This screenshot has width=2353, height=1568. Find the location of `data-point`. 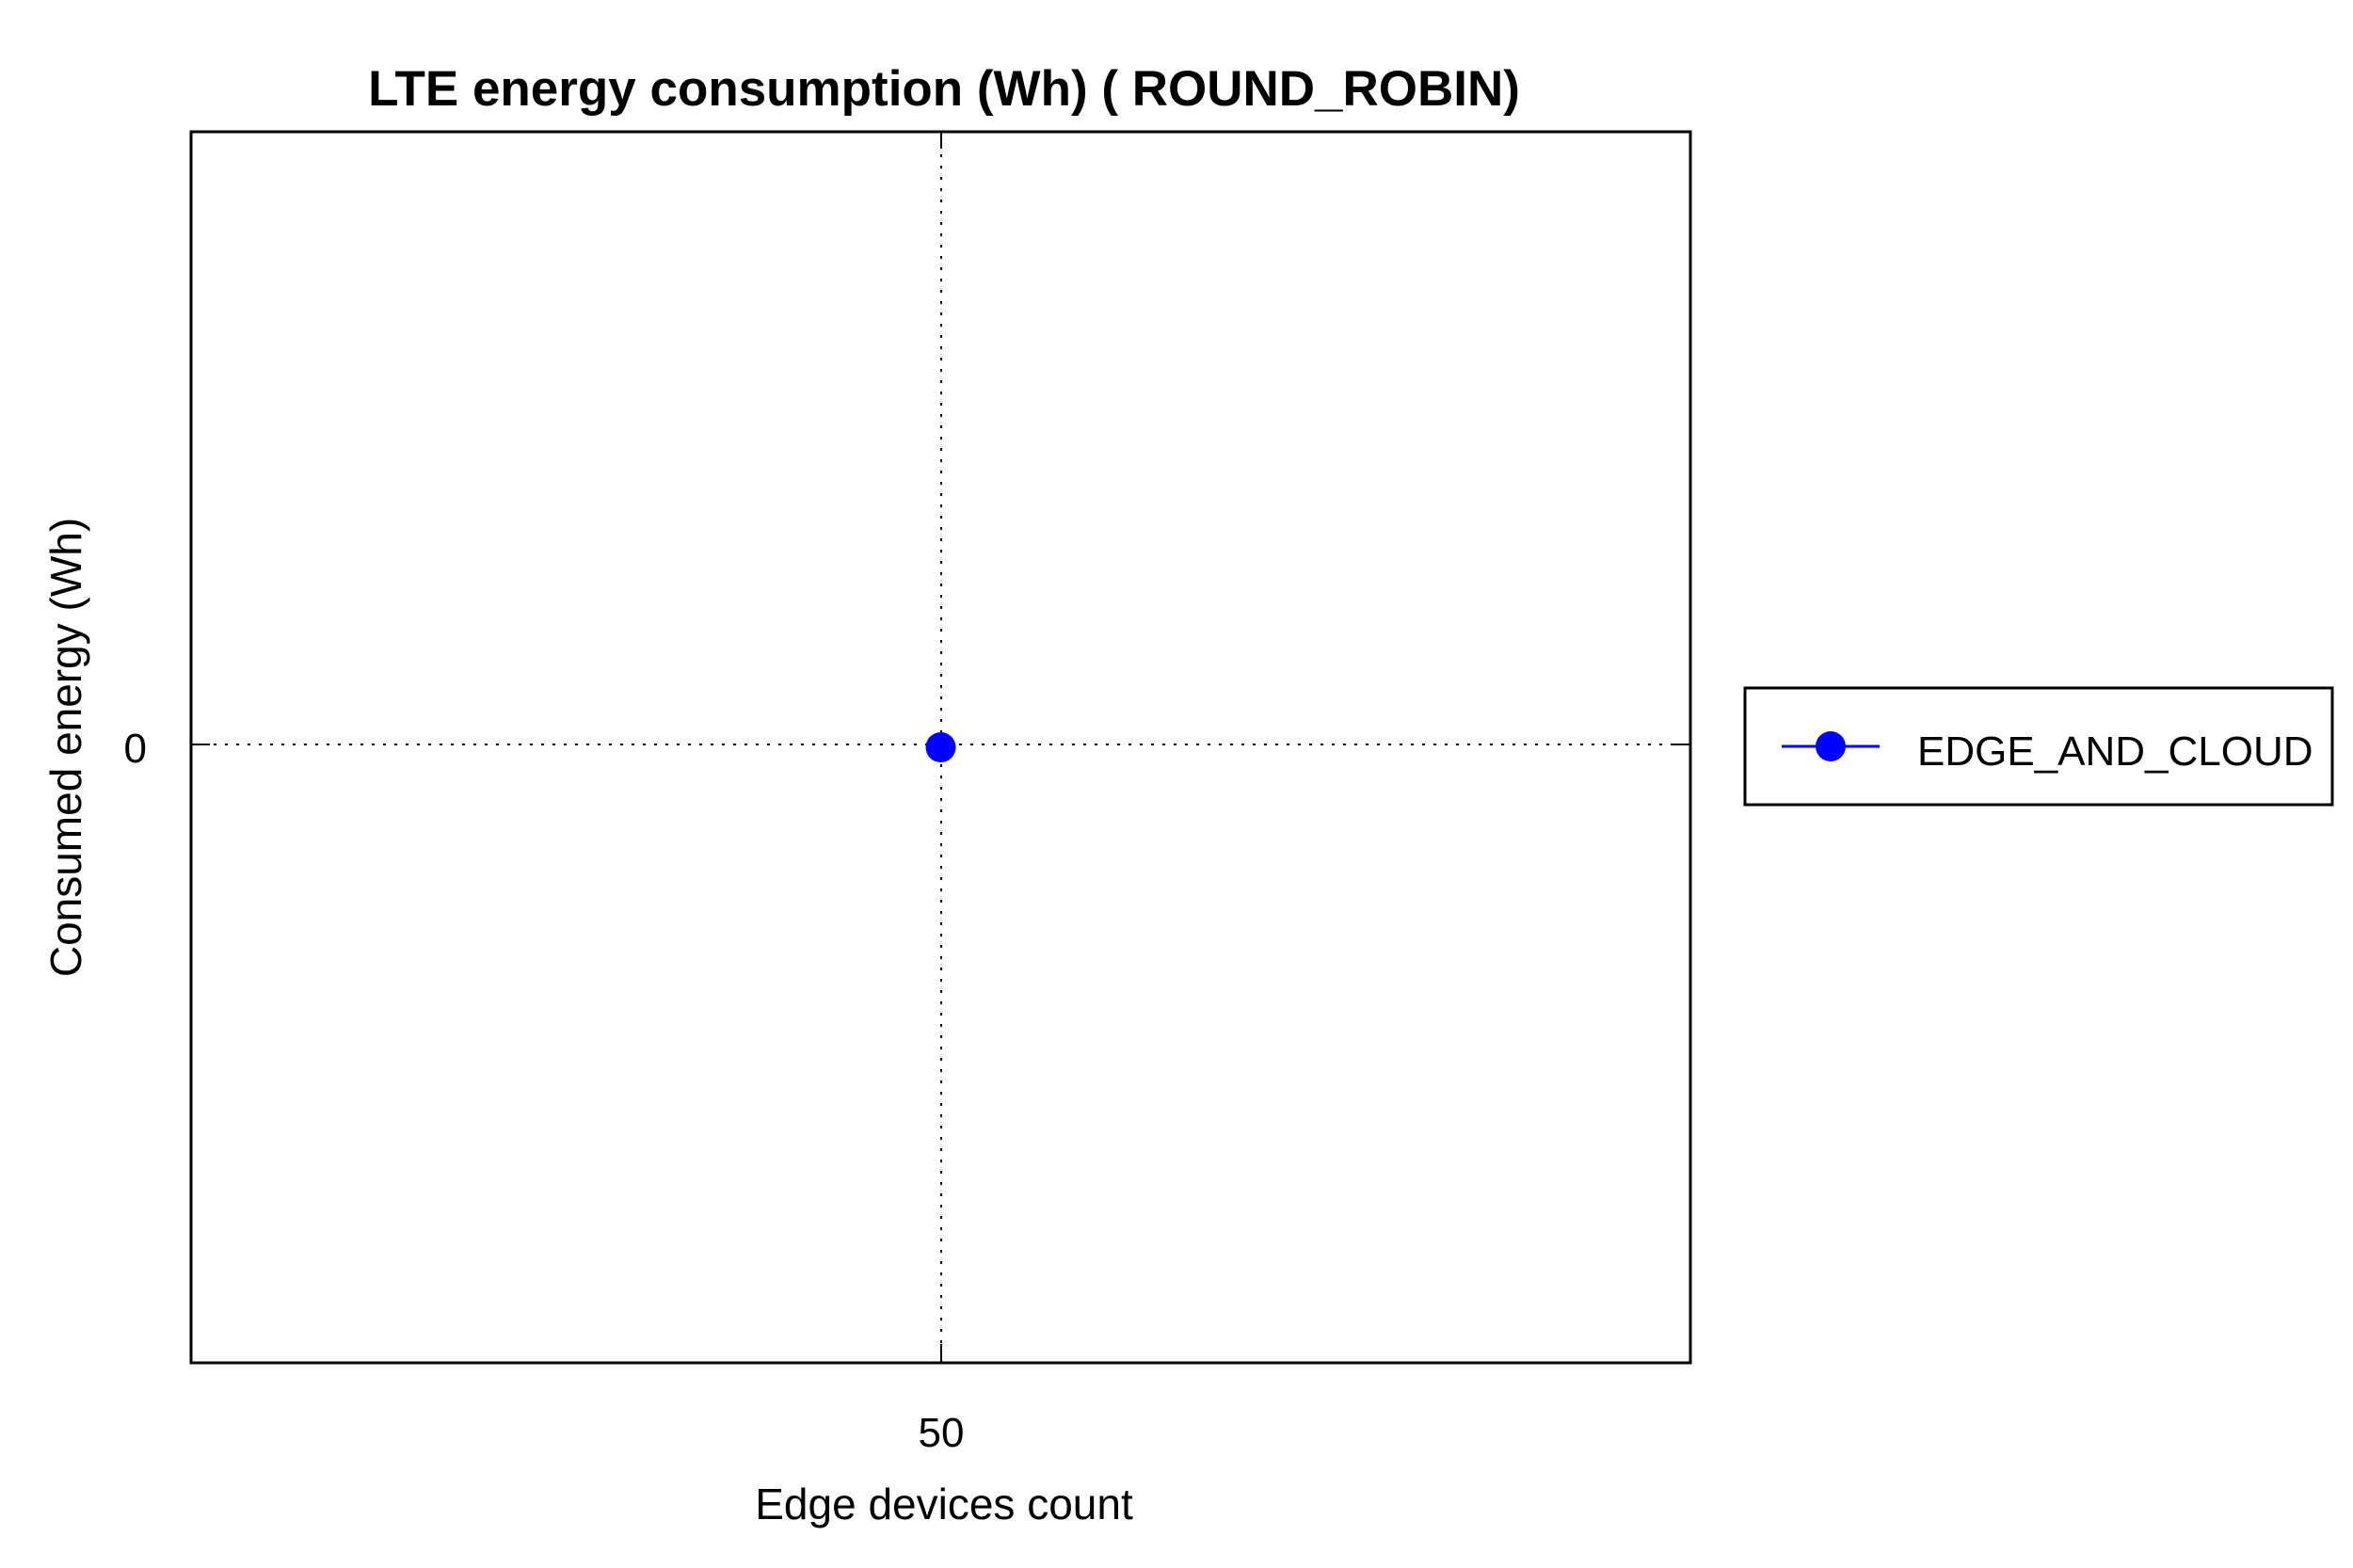

data-point is located at coordinates (941, 747).